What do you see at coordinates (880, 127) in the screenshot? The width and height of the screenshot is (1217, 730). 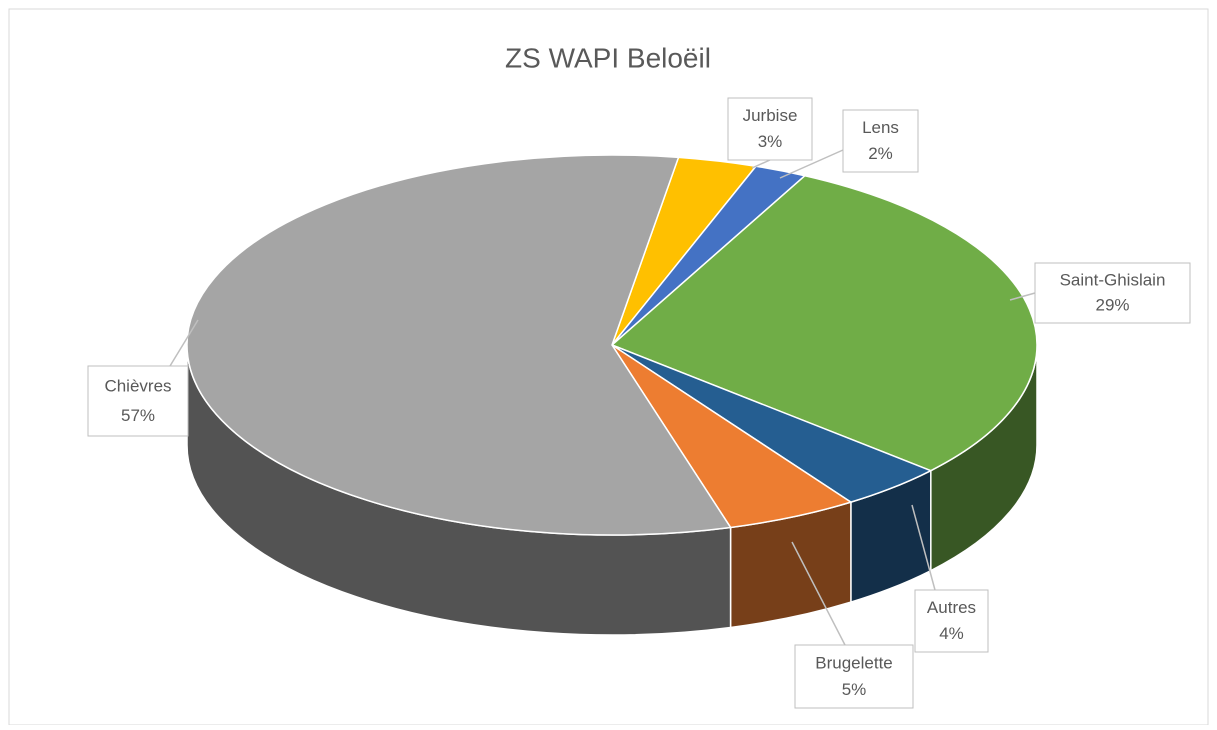 I see `data-label-name: Lens` at bounding box center [880, 127].